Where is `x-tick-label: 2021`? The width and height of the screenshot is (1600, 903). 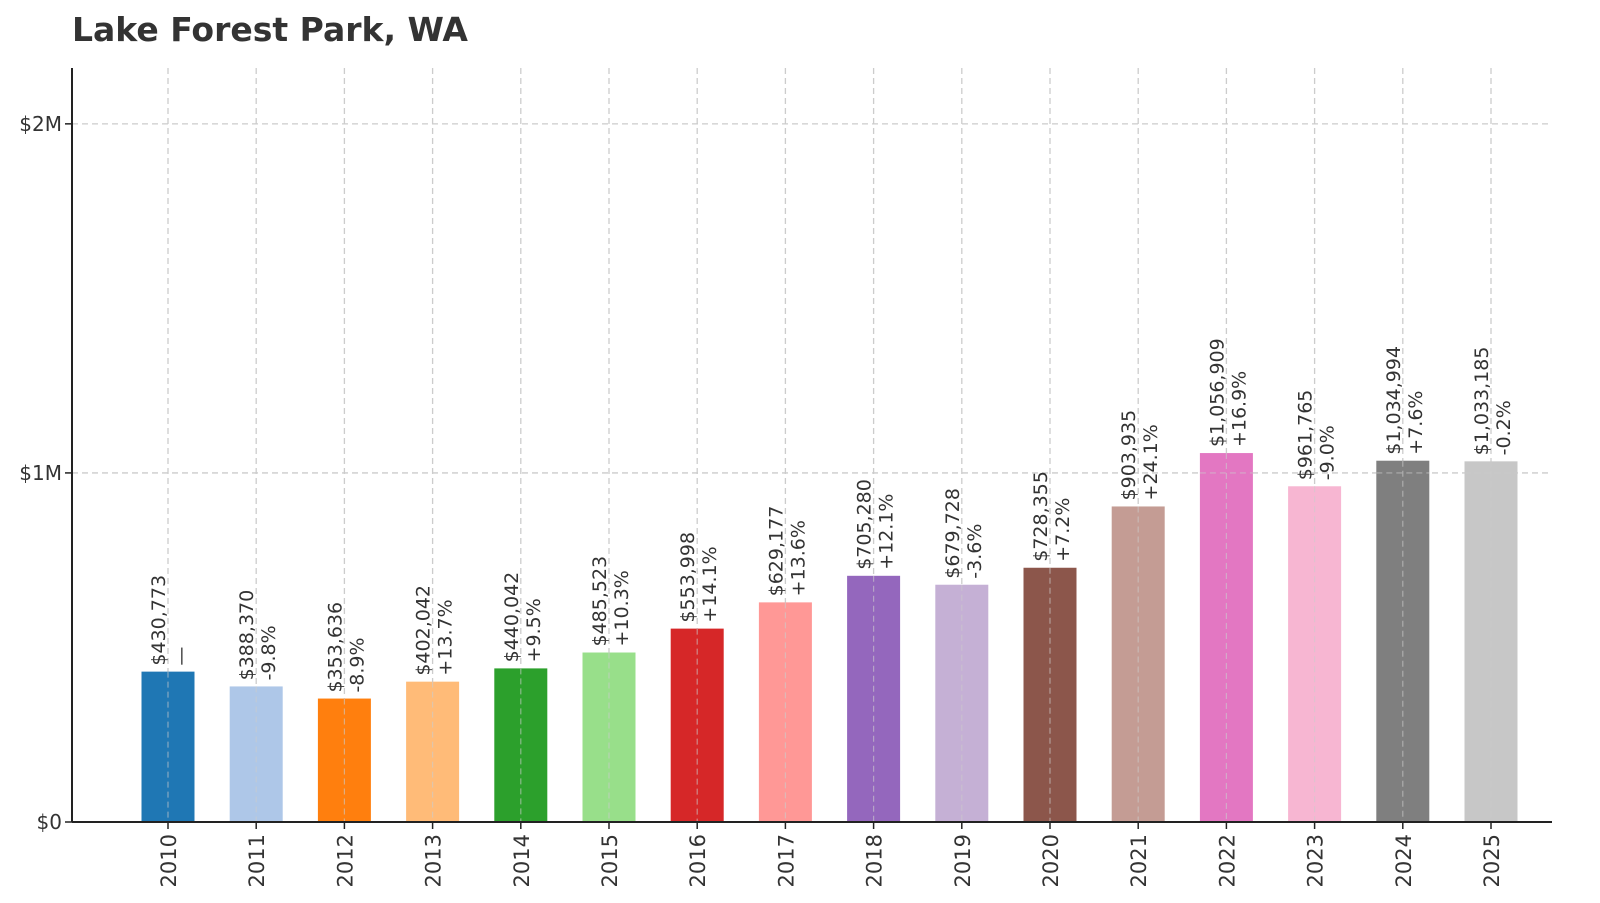 x-tick-label: 2021 is located at coordinates (1139, 860).